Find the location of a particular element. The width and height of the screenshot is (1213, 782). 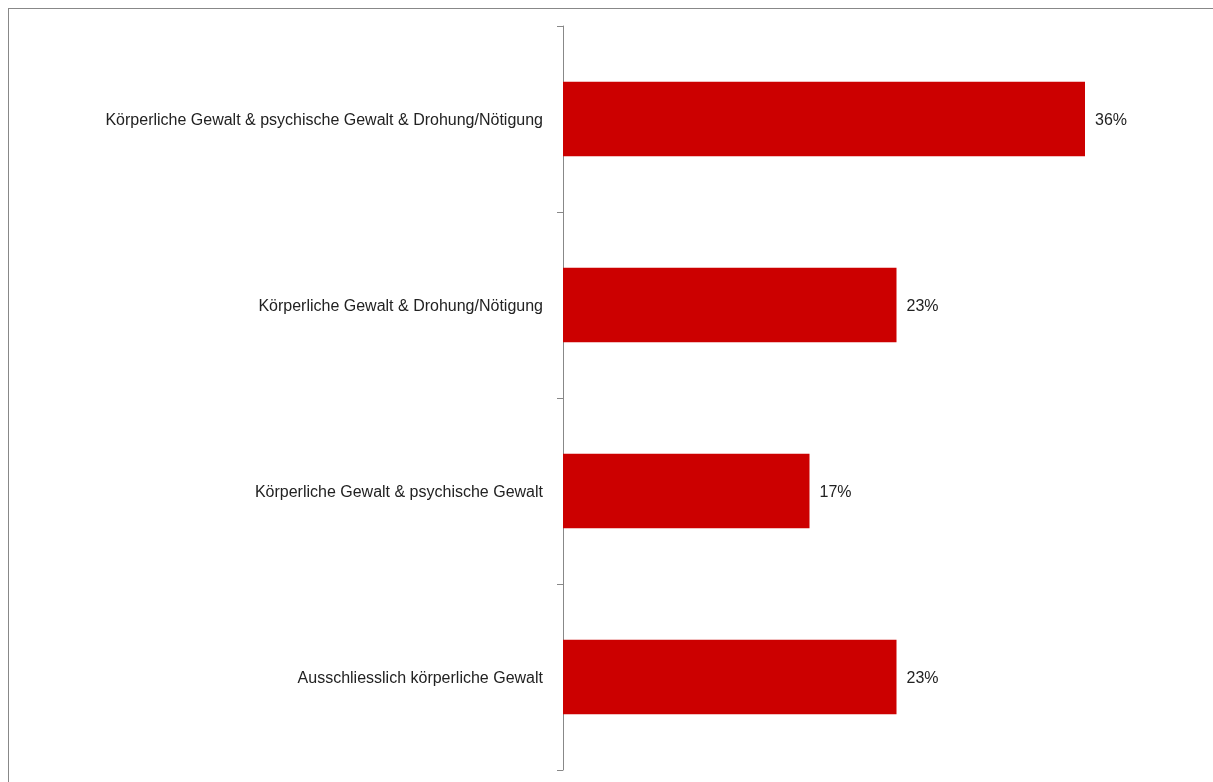

data-label: 17% is located at coordinates (835, 491).